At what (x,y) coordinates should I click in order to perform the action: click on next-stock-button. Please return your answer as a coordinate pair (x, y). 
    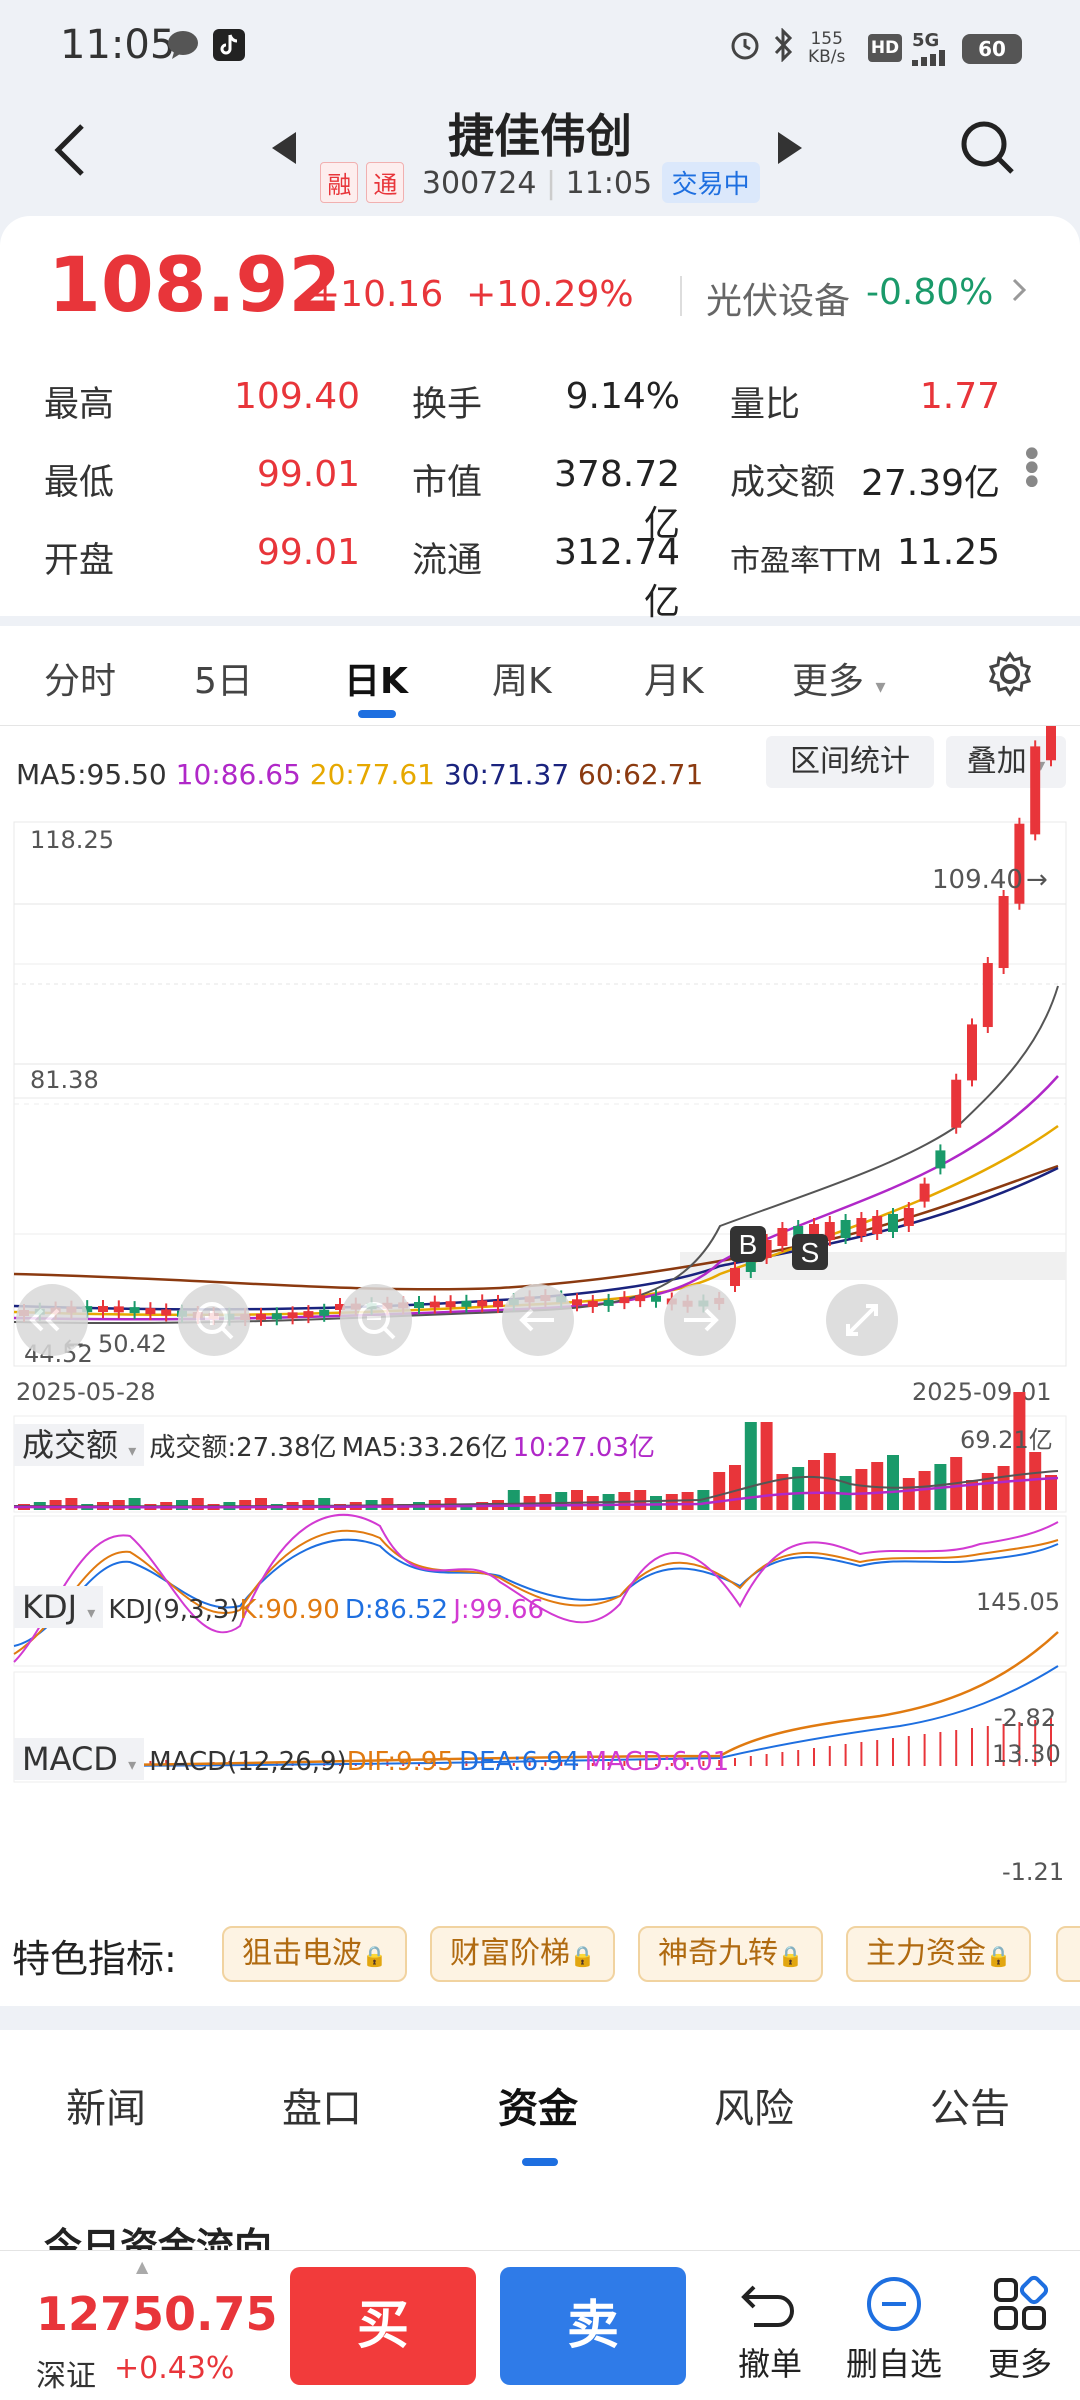
    Looking at the image, I should click on (790, 152).